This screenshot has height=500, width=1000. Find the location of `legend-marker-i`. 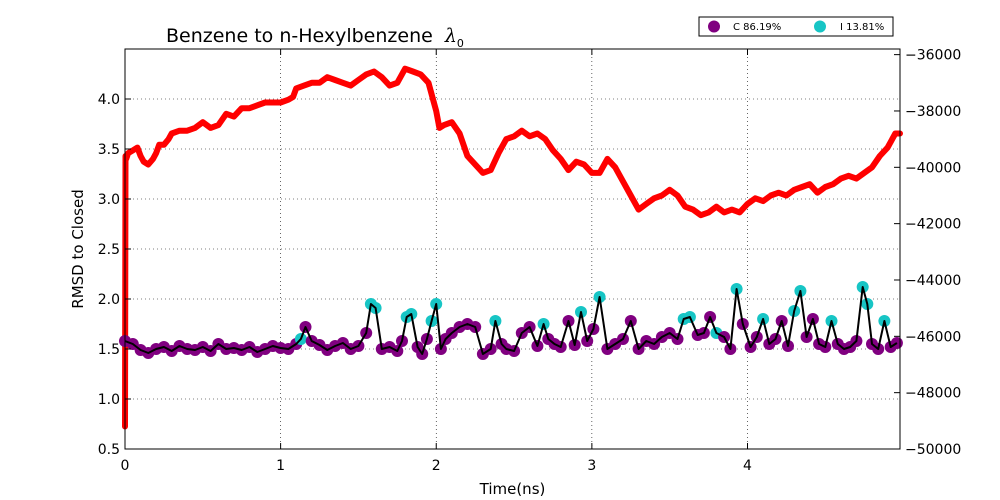

legend-marker-i is located at coordinates (820, 26).